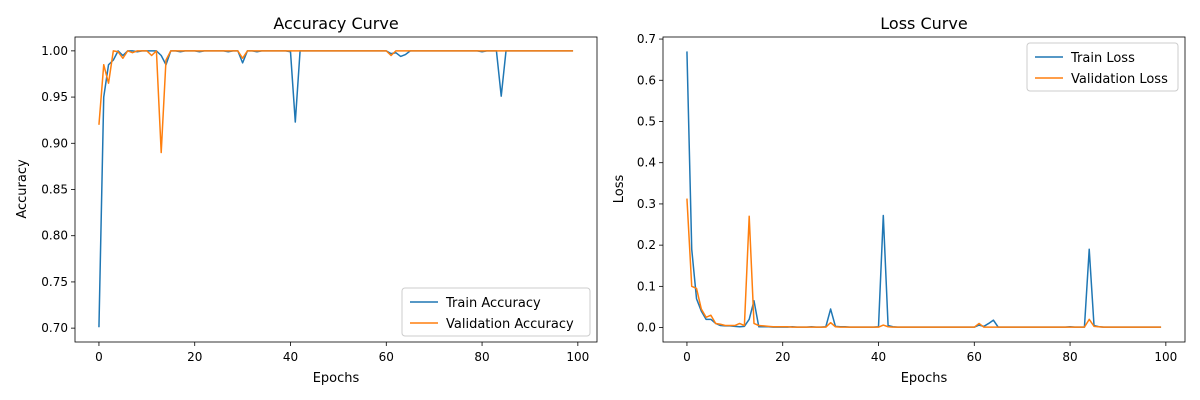 The height and width of the screenshot is (400, 1200). I want to click on accuracy-y-tick-label: 0.85, so click(54, 190).